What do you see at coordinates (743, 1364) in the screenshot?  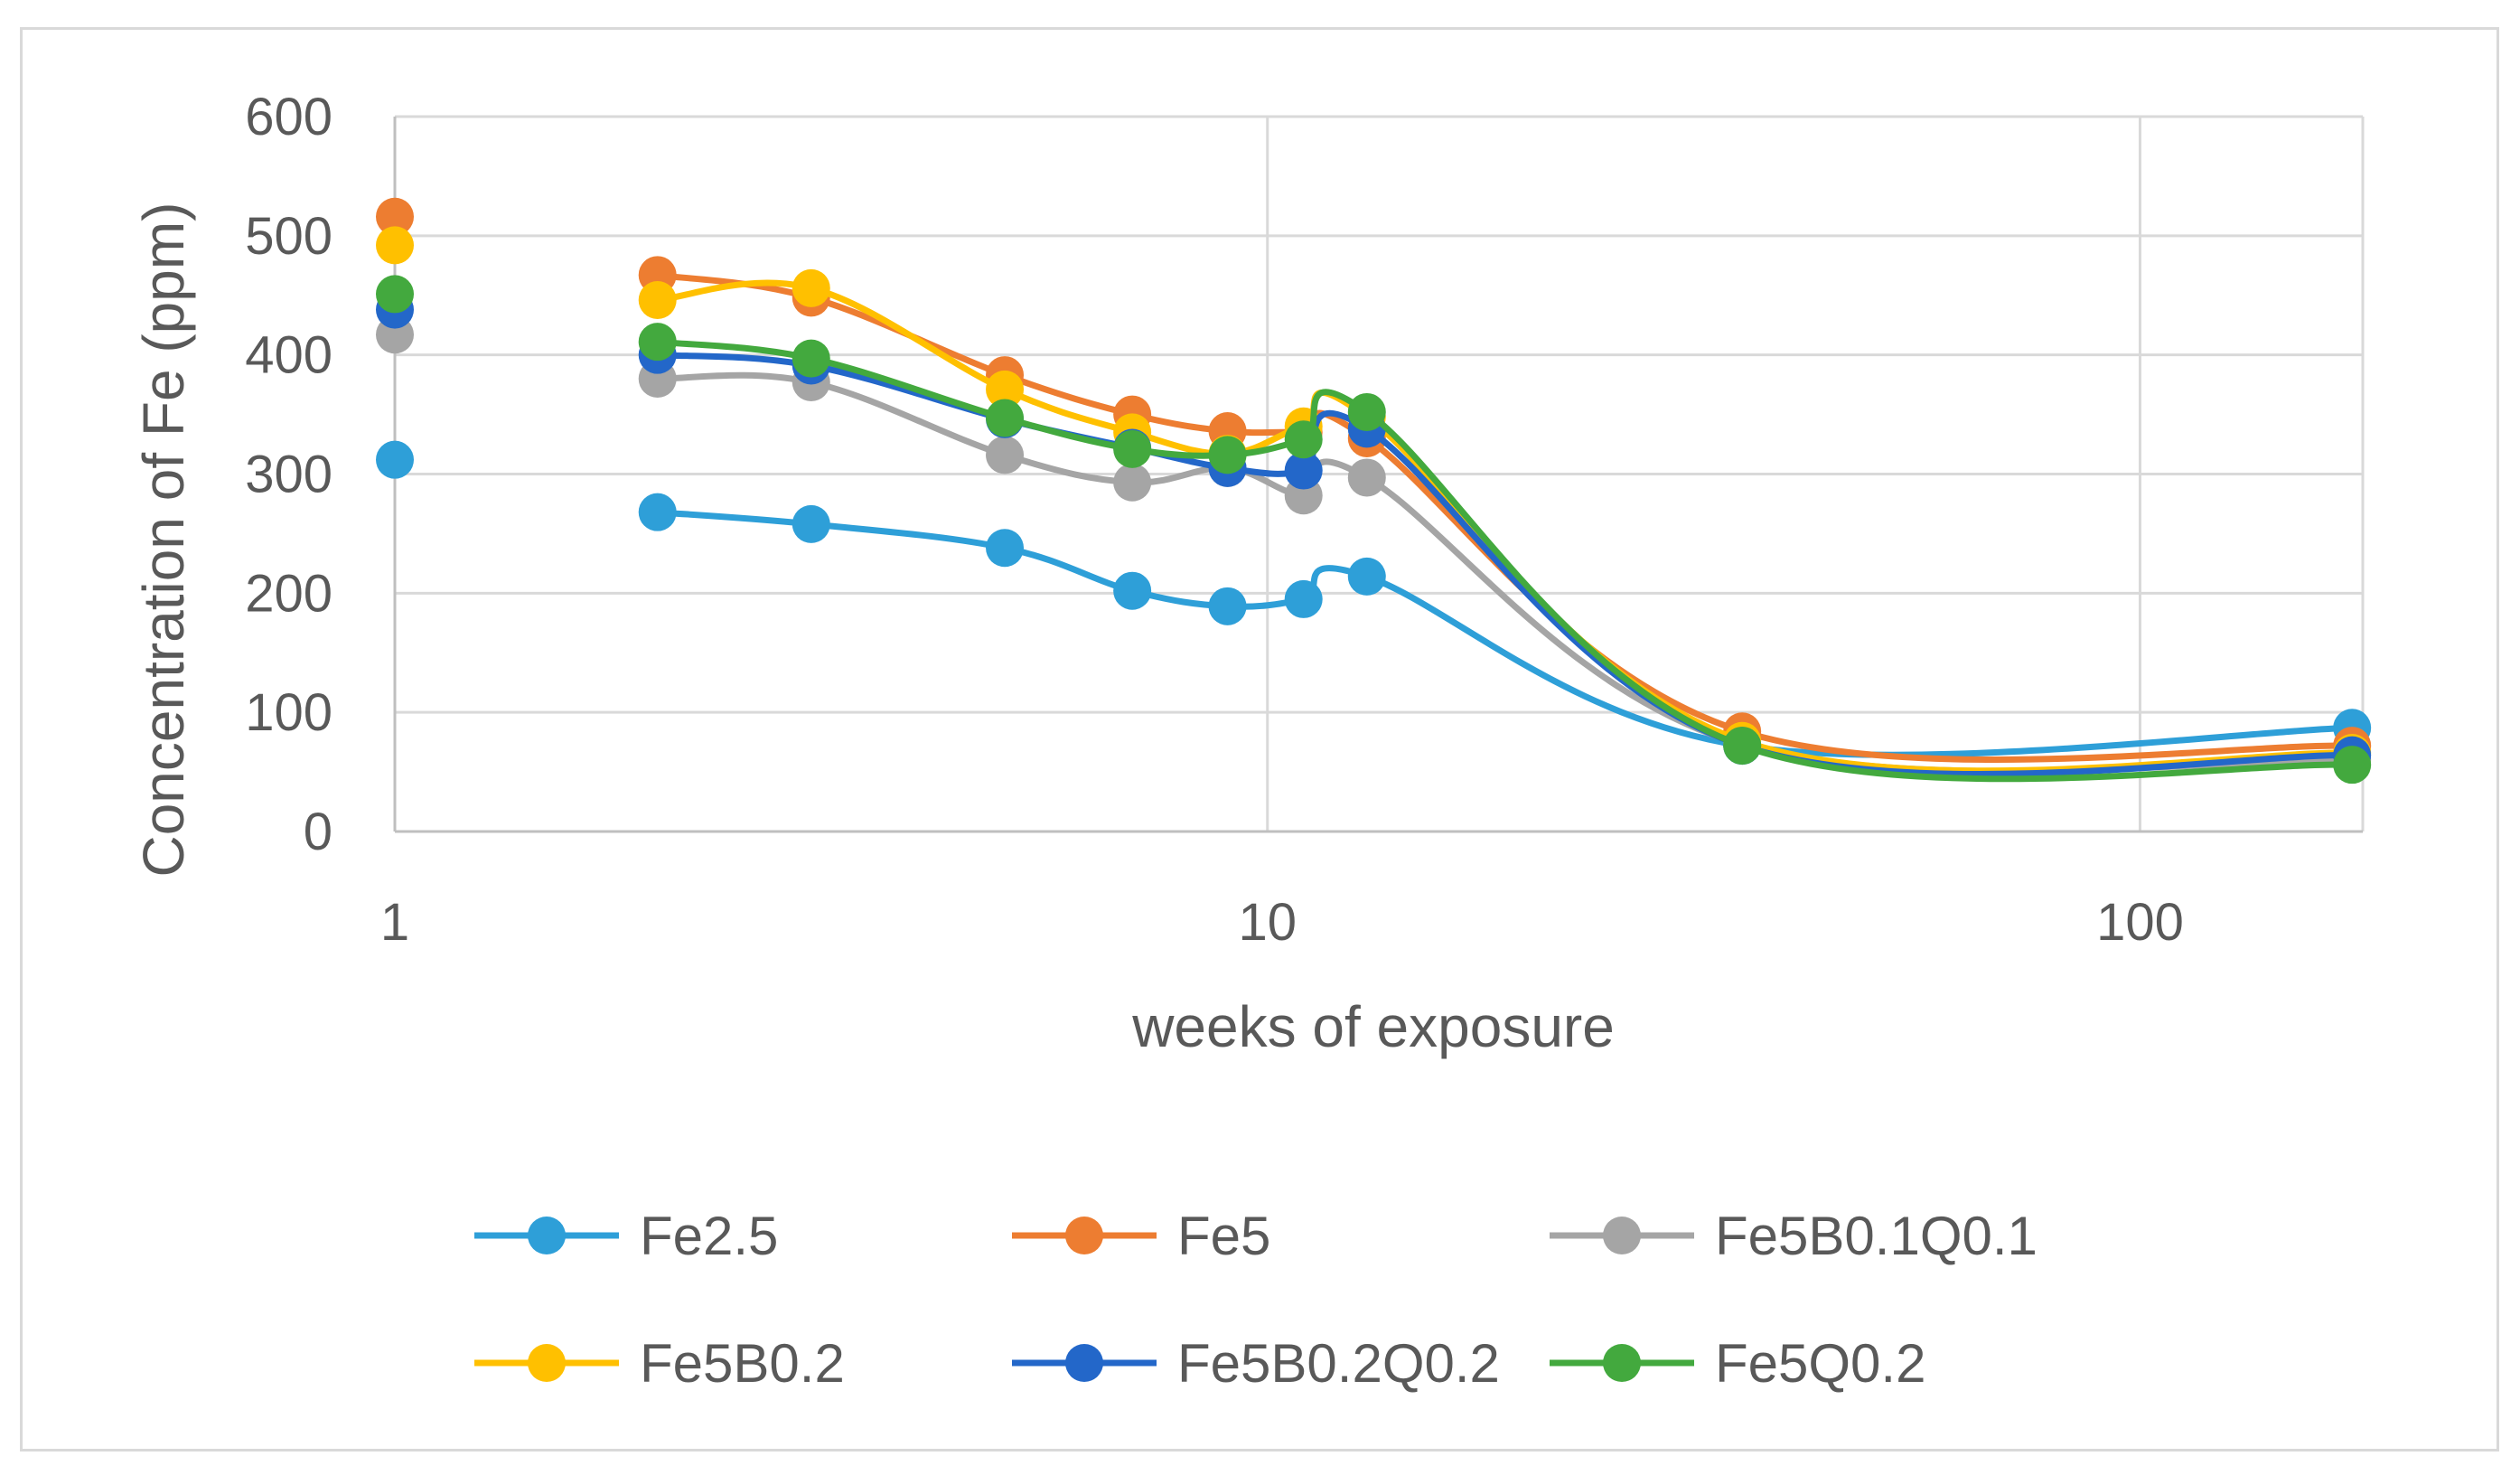 I see `legend-label: Fe5B0.2` at bounding box center [743, 1364].